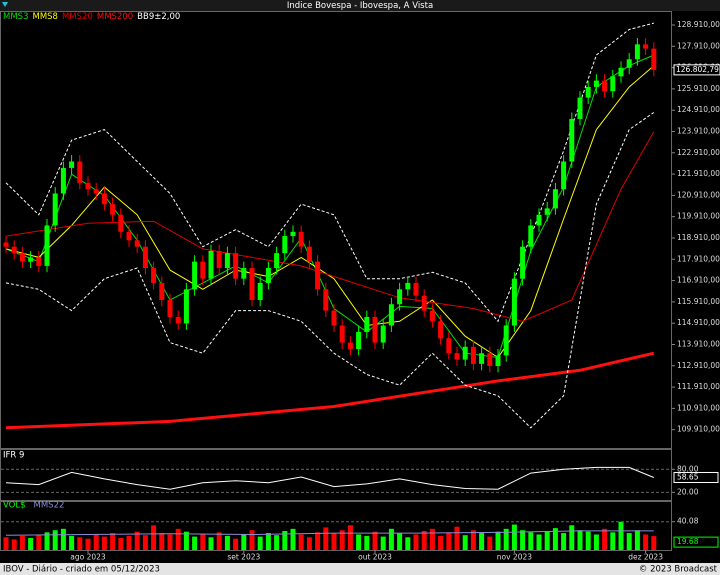 The image size is (720, 575). What do you see at coordinates (698, 407) in the screenshot?
I see `y-tick-label: 110.910,00` at bounding box center [698, 407].